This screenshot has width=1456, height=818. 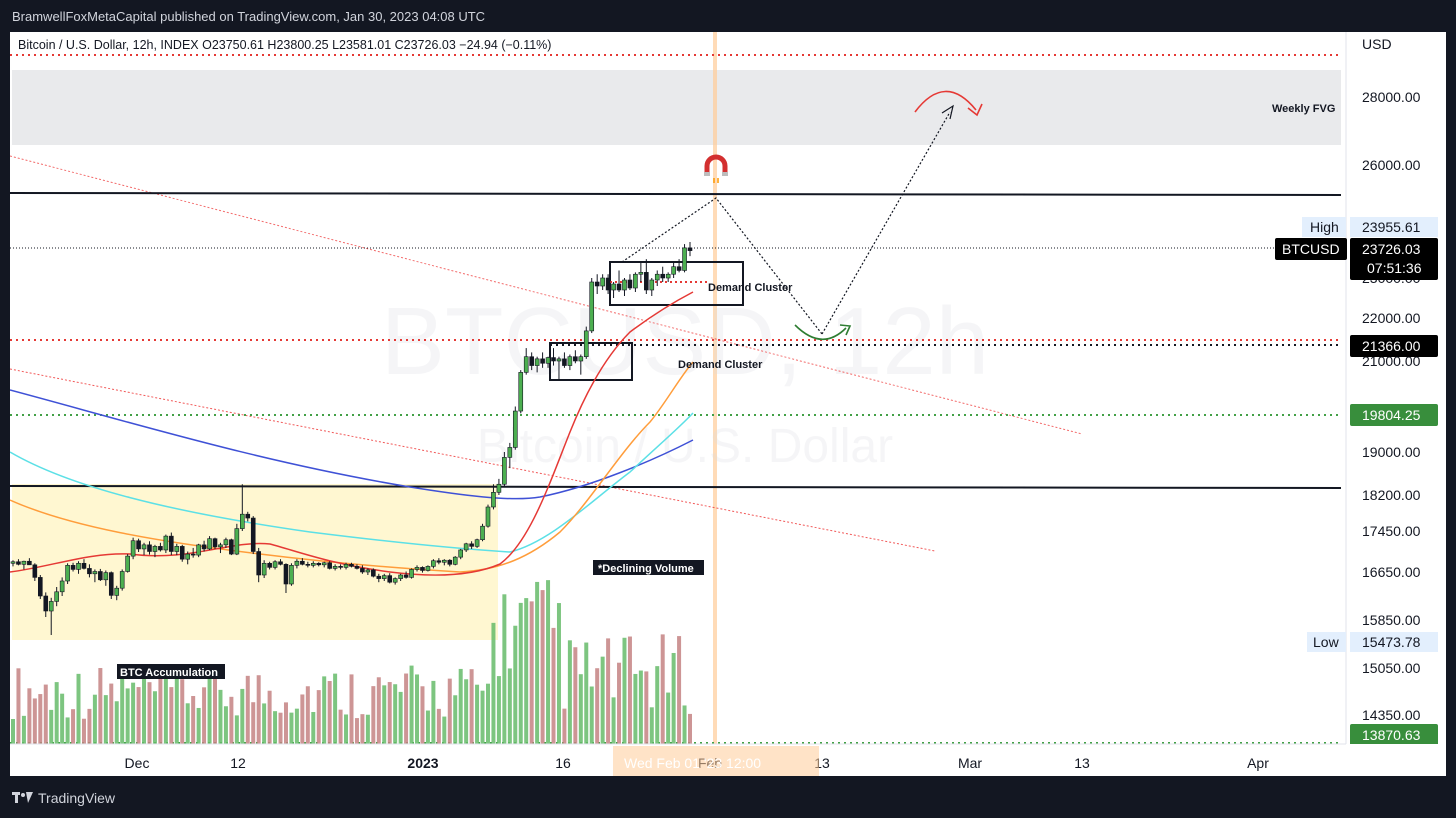 What do you see at coordinates (22, 797) in the screenshot?
I see `tradingview-logo-icon` at bounding box center [22, 797].